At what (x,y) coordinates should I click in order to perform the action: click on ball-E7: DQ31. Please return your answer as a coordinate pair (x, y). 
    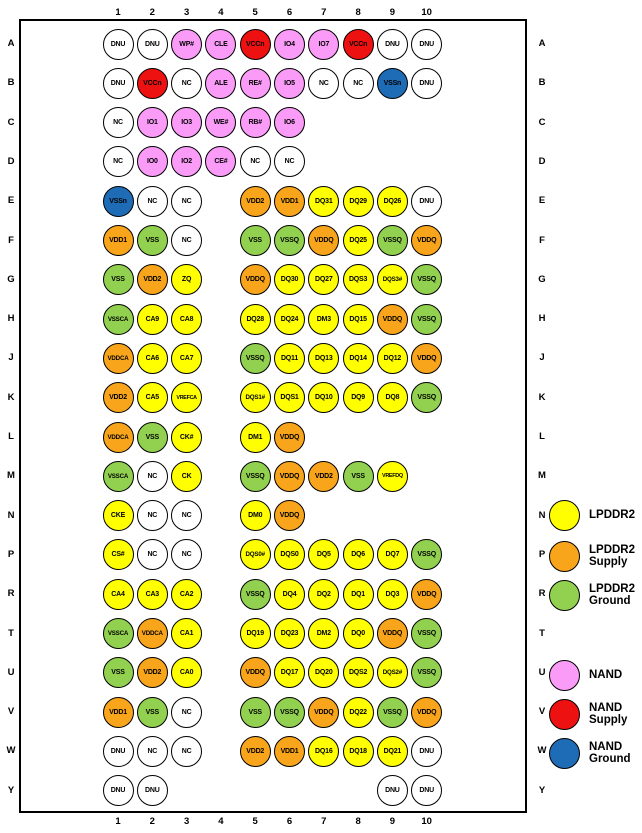
    Looking at the image, I should click on (324, 201).